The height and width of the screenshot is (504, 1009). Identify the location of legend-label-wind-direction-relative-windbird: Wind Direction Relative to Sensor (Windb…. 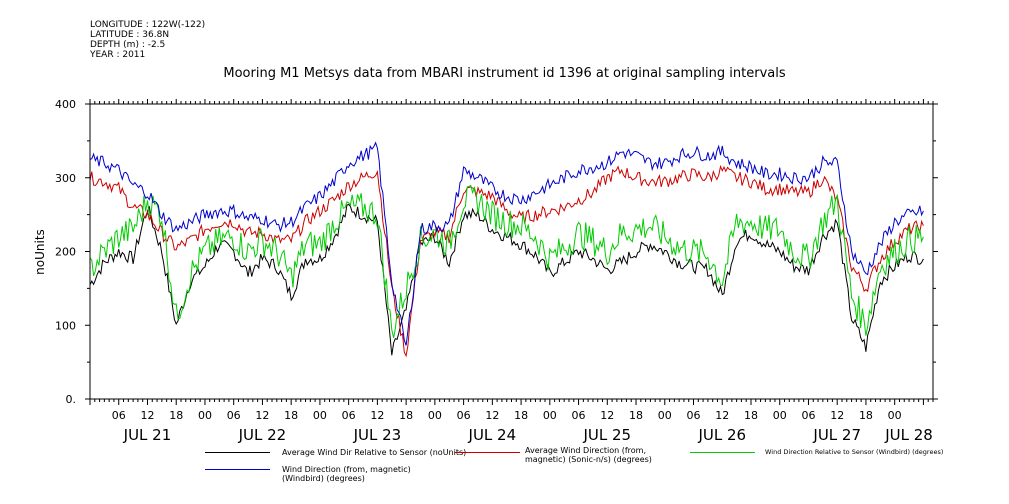
(854, 452).